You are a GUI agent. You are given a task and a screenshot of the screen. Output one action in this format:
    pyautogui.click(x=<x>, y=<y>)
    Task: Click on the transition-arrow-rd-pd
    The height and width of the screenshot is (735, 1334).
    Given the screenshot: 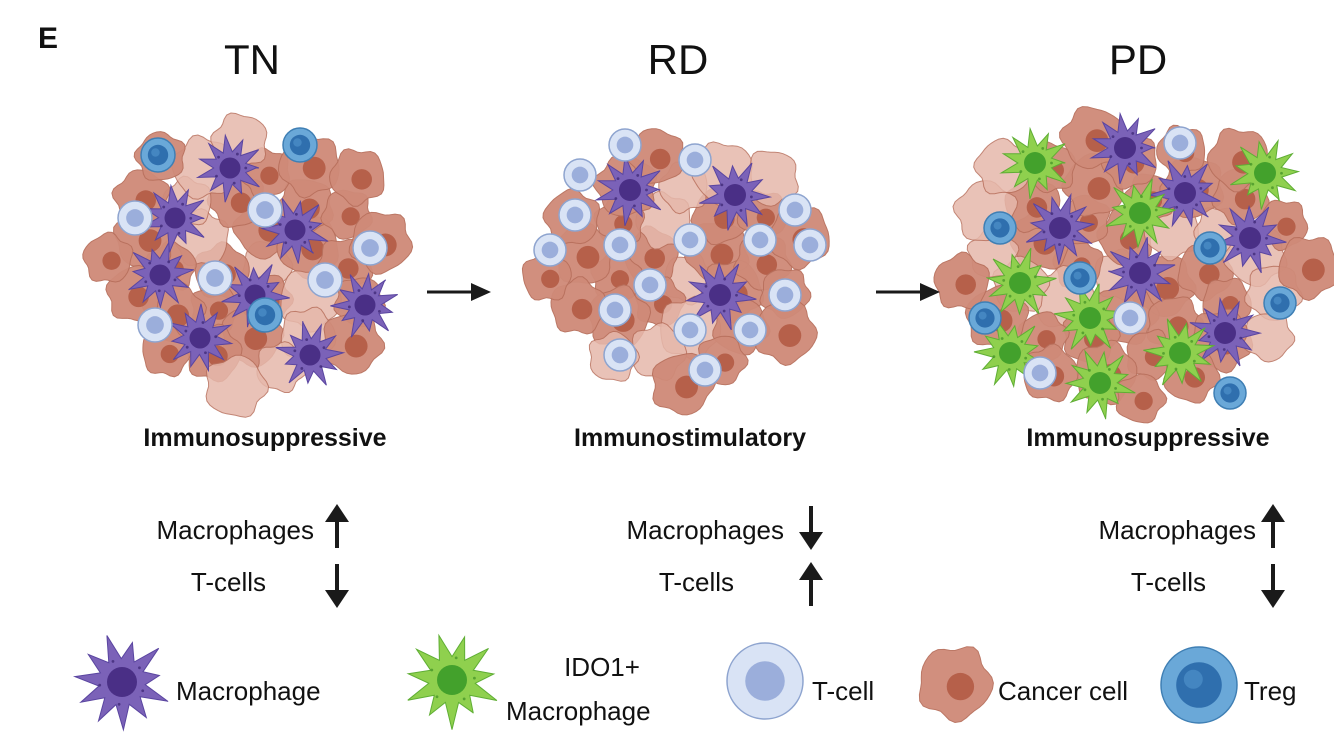 What is the action you would take?
    pyautogui.click(x=908, y=292)
    